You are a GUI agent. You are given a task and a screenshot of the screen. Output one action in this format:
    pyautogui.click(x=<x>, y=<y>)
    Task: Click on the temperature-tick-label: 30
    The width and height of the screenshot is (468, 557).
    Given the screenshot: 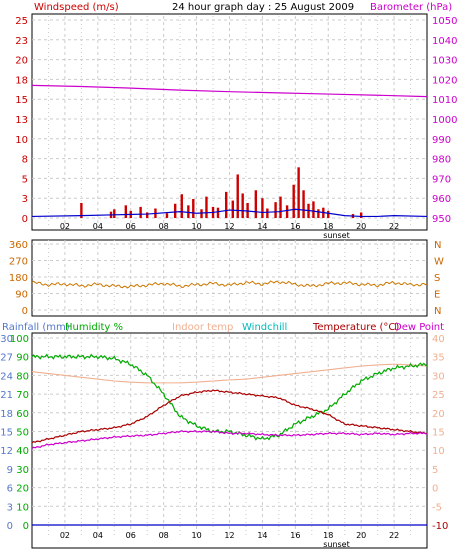 What is the action you would take?
    pyautogui.click(x=438, y=376)
    